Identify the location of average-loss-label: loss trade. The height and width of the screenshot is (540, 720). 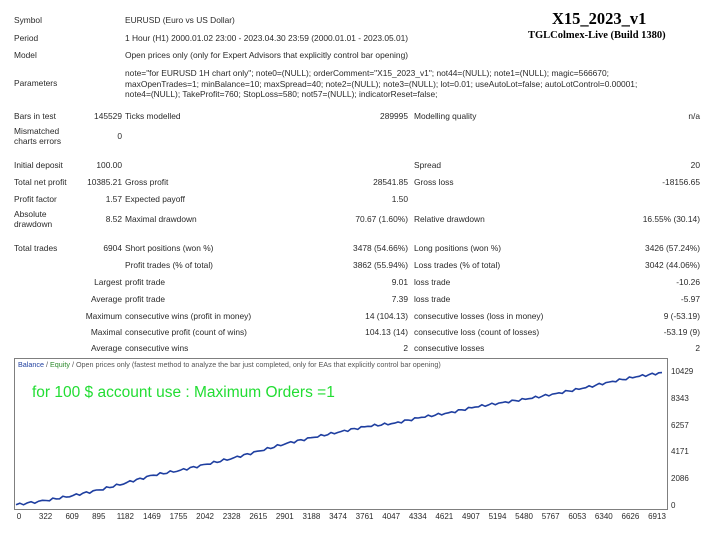
(432, 299).